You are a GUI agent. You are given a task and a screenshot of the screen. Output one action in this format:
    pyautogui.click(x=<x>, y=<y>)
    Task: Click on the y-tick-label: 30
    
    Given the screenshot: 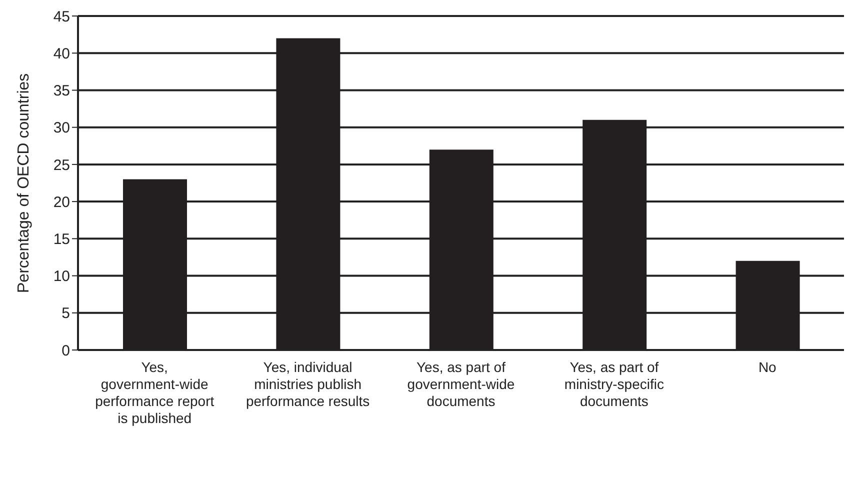 What is the action you would take?
    pyautogui.click(x=61, y=128)
    